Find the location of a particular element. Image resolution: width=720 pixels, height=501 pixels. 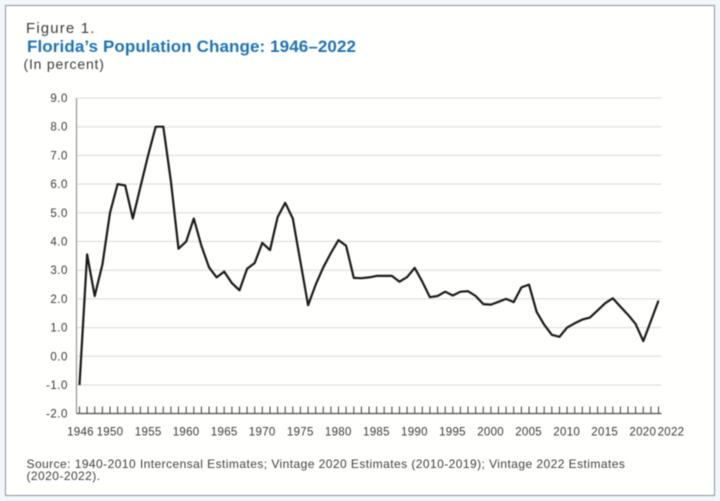

svg-text: 5.0 is located at coordinates (59, 214).